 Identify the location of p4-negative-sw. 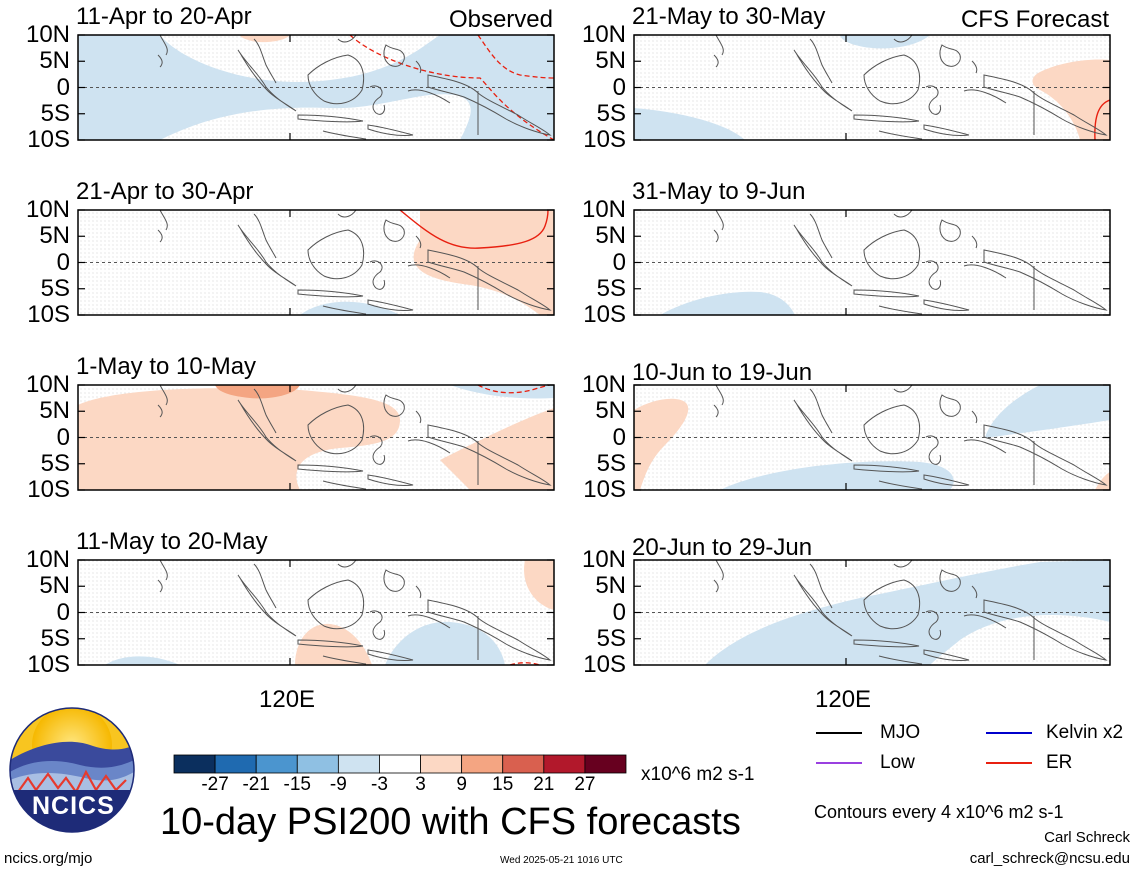
(142, 660).